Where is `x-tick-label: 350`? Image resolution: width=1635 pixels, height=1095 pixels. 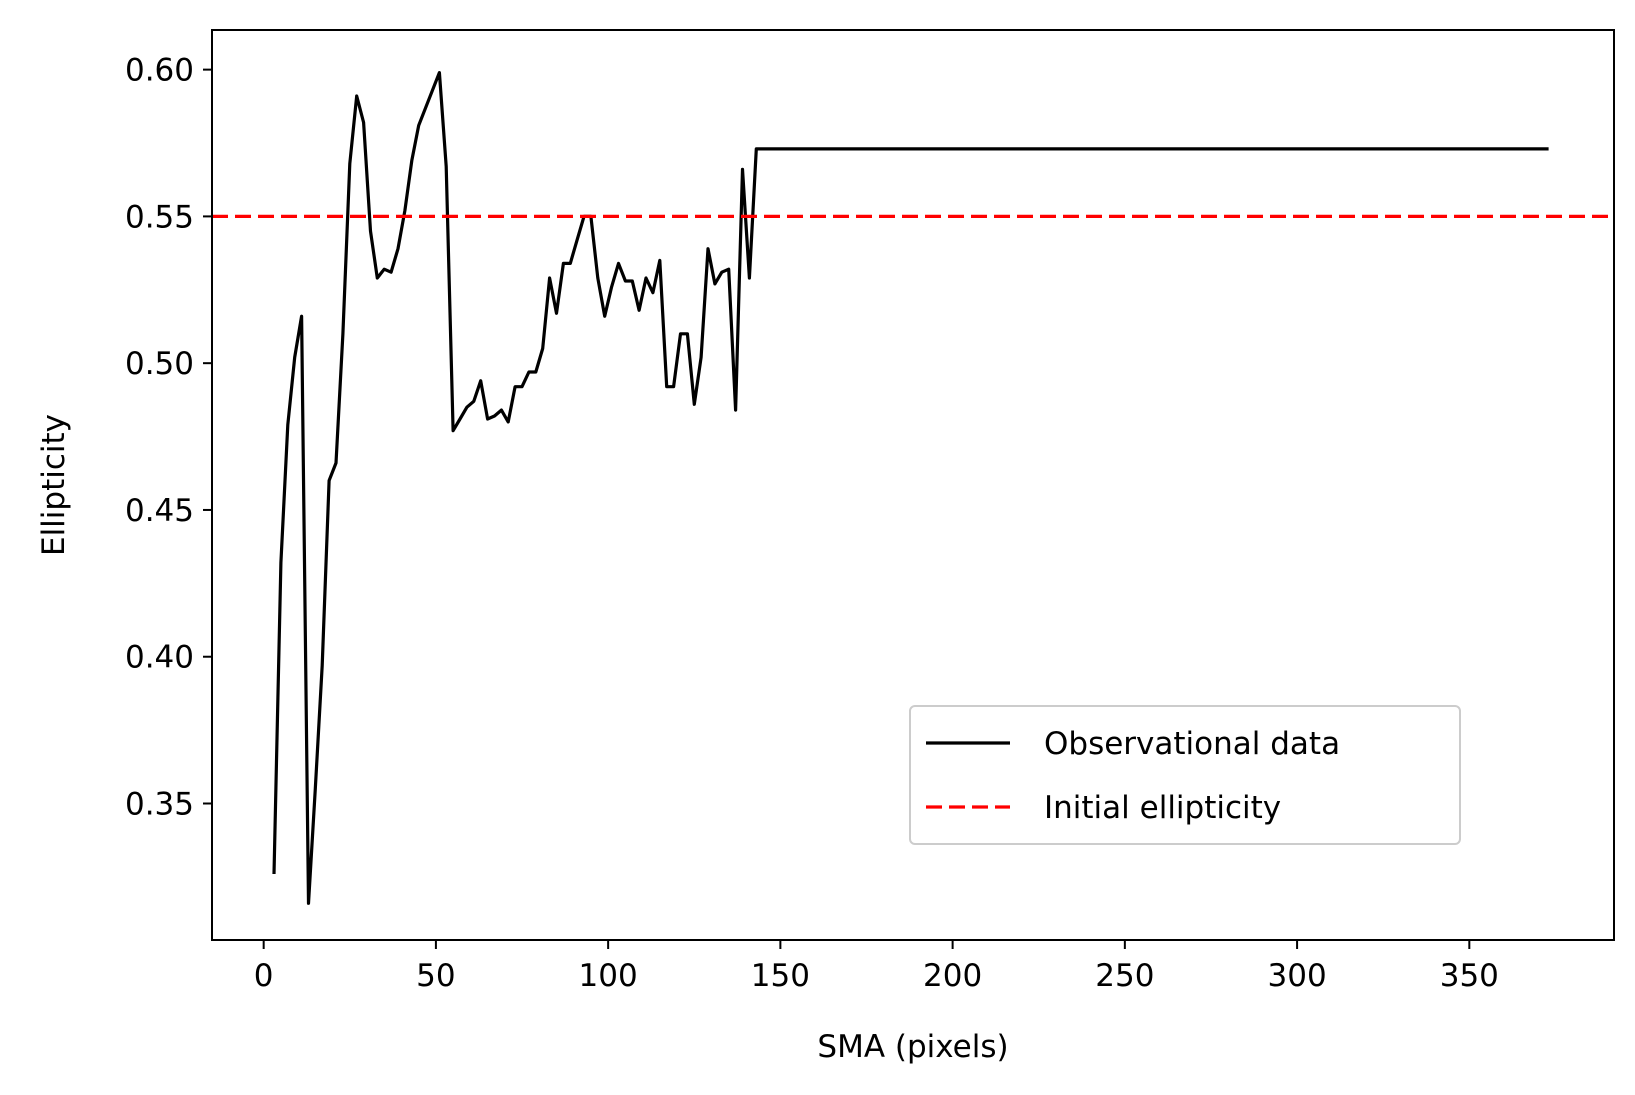 x-tick-label: 350 is located at coordinates (1469, 976).